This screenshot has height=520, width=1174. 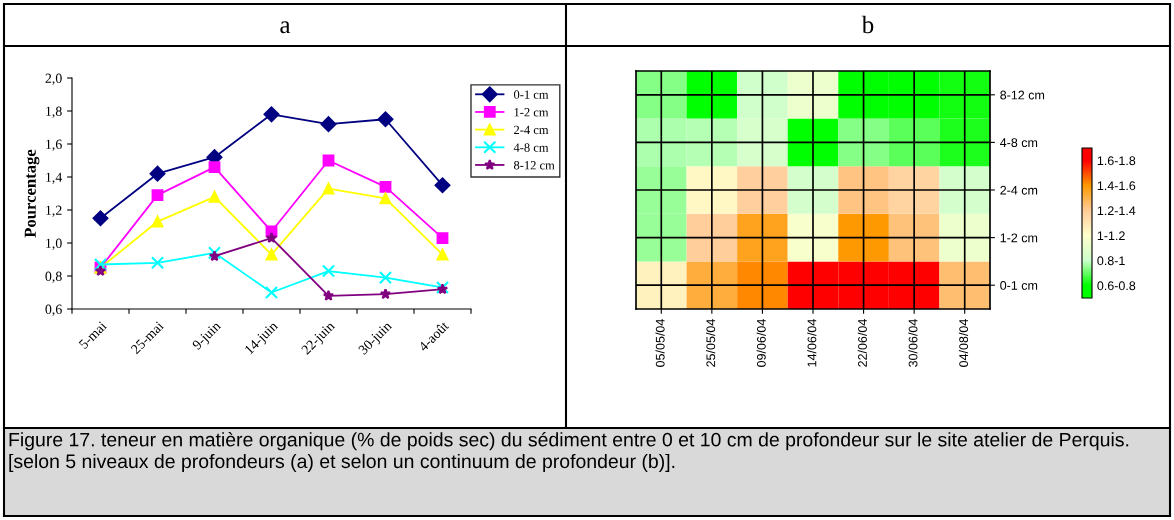 What do you see at coordinates (53, 277) in the screenshot?
I see `y-tick-label: 0,8` at bounding box center [53, 277].